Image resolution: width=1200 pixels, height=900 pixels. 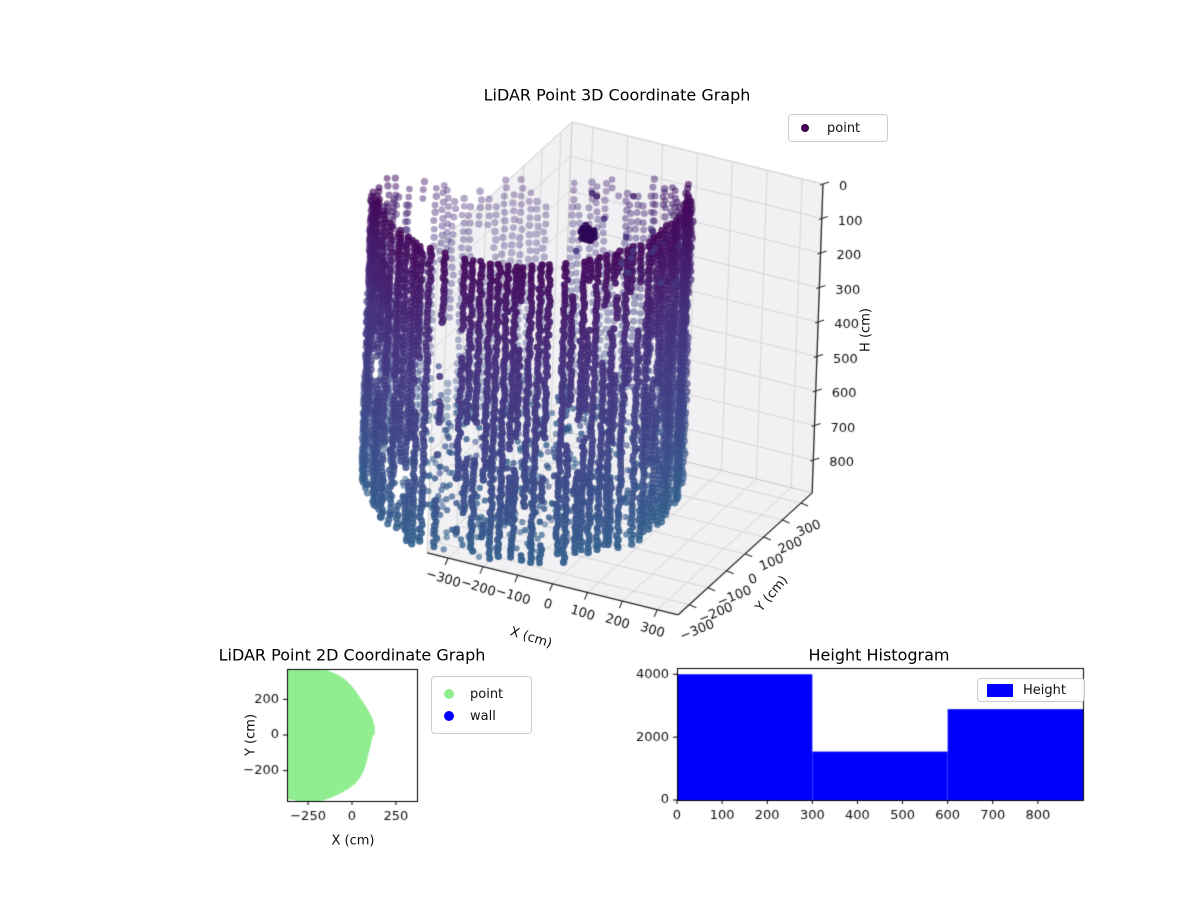 I want to click on legend-item-point3d: point, so click(x=844, y=128).